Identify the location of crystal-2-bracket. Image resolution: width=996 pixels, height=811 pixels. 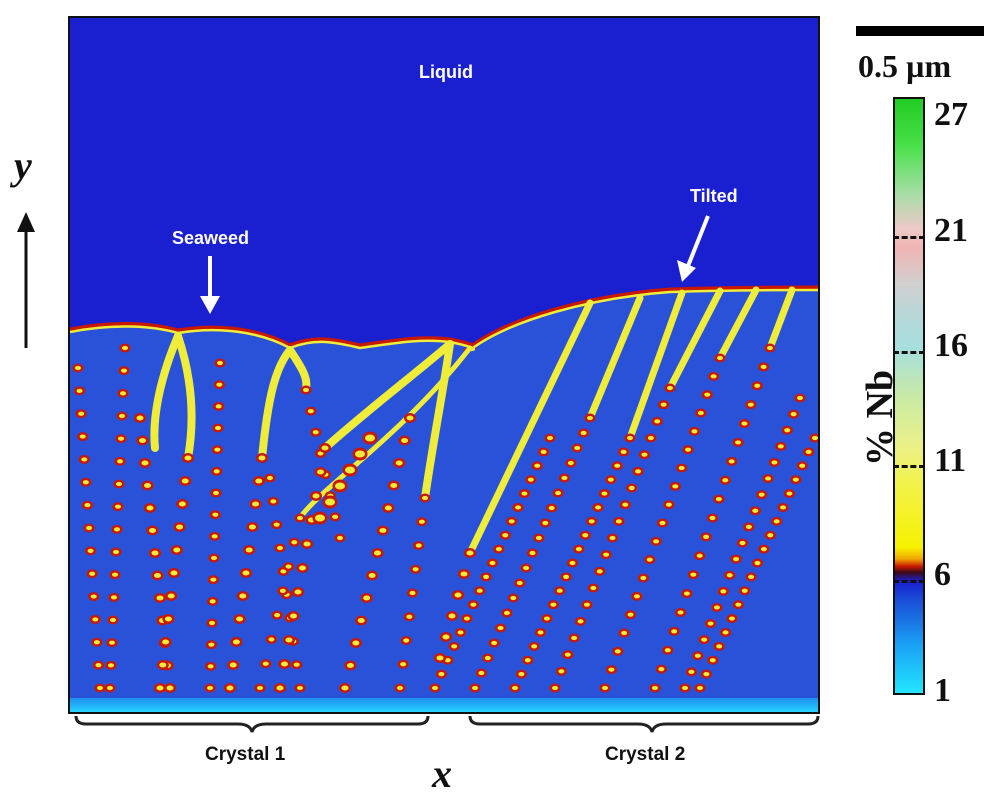
(644, 724).